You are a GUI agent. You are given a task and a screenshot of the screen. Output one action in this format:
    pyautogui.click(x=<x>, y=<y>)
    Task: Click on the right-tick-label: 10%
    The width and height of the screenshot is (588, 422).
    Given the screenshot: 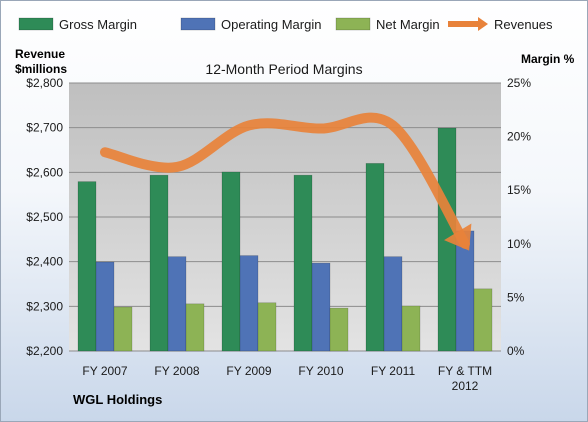 What is the action you would take?
    pyautogui.click(x=519, y=244)
    